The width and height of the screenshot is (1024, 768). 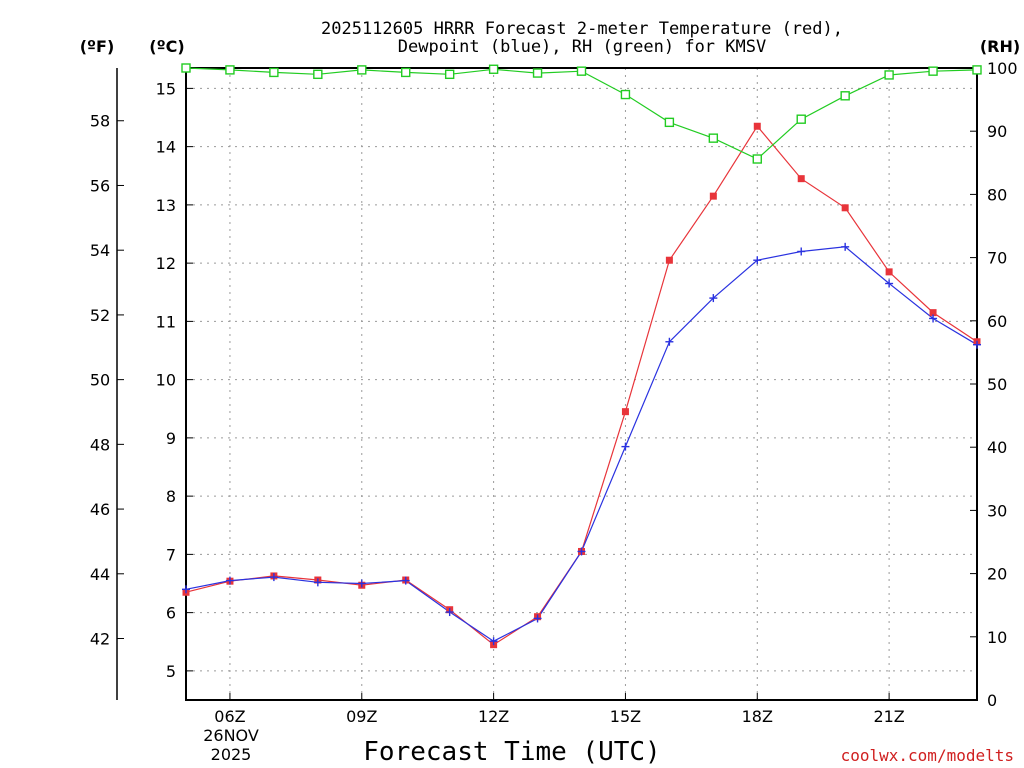 What do you see at coordinates (100, 315) in the screenshot?
I see `fahrenheit-tick-label: 52` at bounding box center [100, 315].